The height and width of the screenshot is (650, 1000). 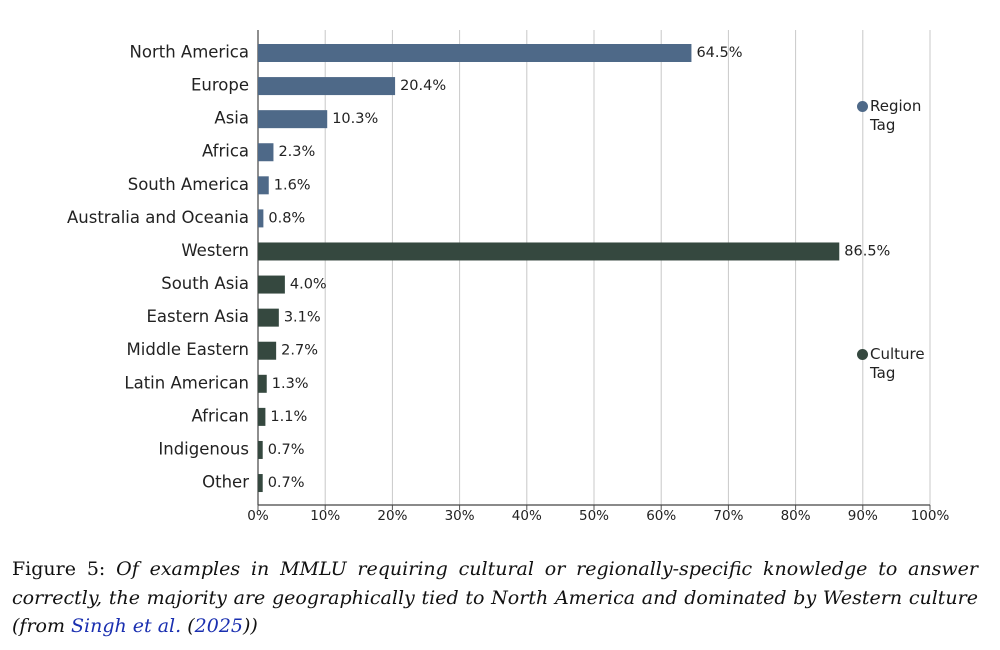 What do you see at coordinates (286, 218) in the screenshot?
I see `value-label: 0.8%` at bounding box center [286, 218].